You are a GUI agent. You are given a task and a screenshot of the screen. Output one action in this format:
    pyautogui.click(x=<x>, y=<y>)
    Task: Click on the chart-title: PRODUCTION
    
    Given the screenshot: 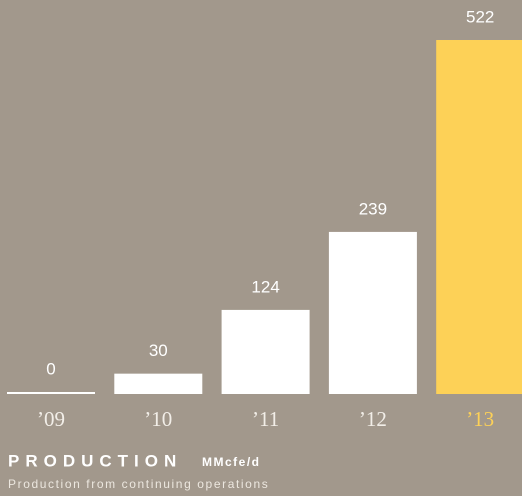 What is the action you would take?
    pyautogui.click(x=95, y=460)
    